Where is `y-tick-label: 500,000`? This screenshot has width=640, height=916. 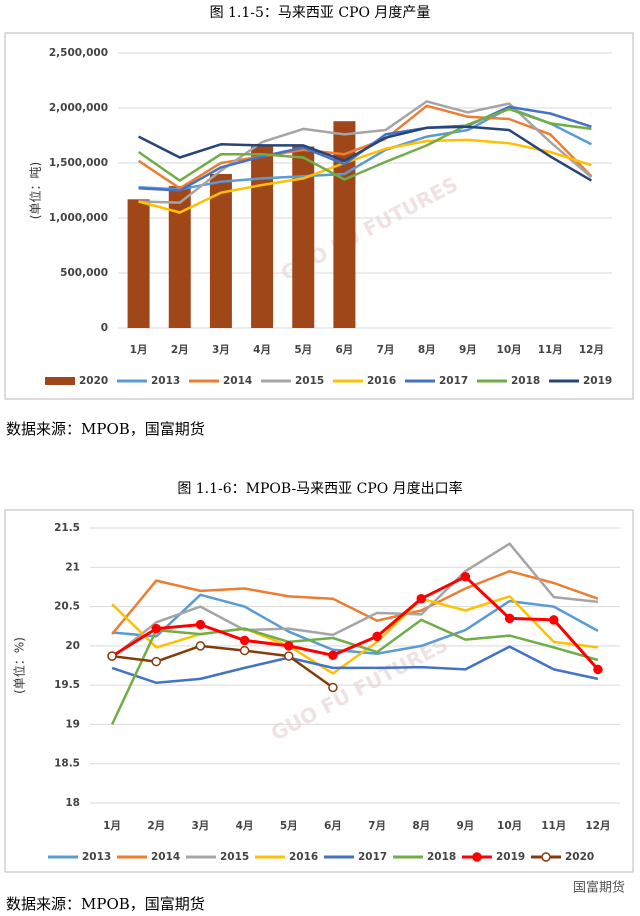 y-tick-label: 500,000 is located at coordinates (84, 273).